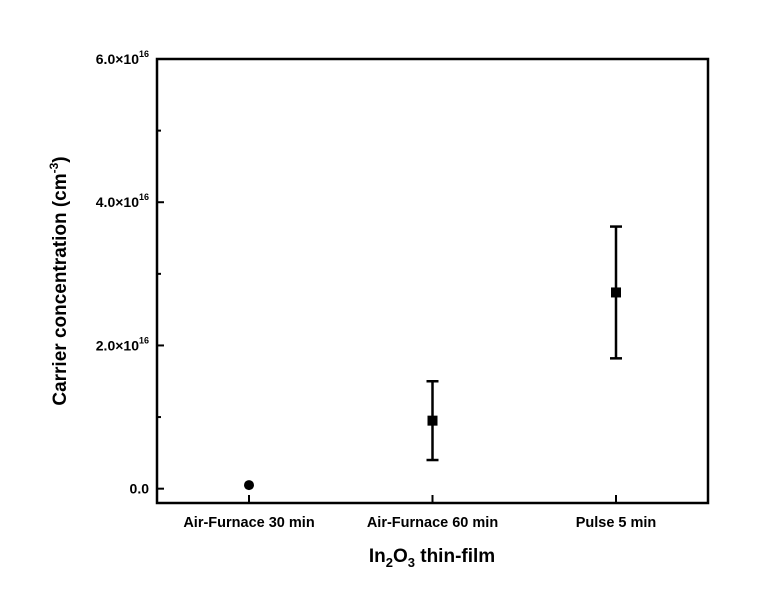  Describe the element at coordinates (122, 201) in the screenshot. I see `y-tick-label: 4.0×10¹⁶` at that location.